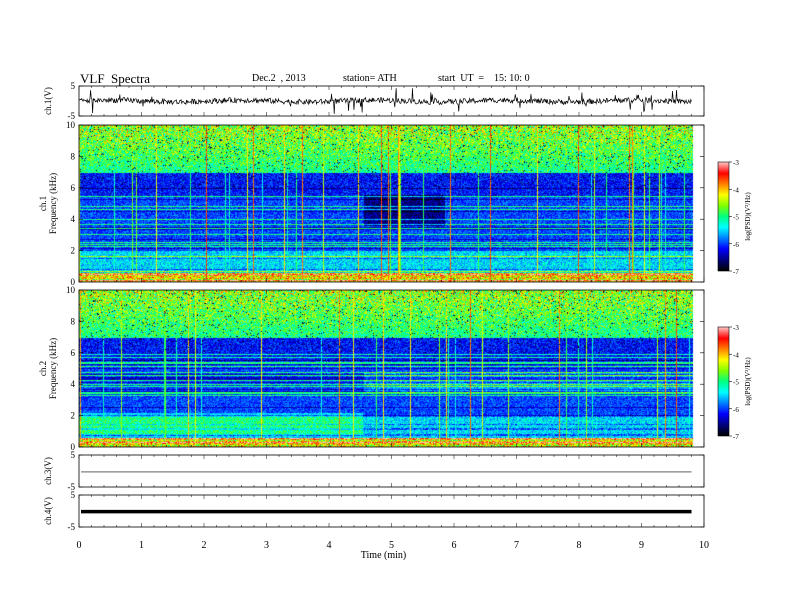 This screenshot has height=612, width=792. I want to click on ch1-spectrogram-ytick-label: 8, so click(73, 156).